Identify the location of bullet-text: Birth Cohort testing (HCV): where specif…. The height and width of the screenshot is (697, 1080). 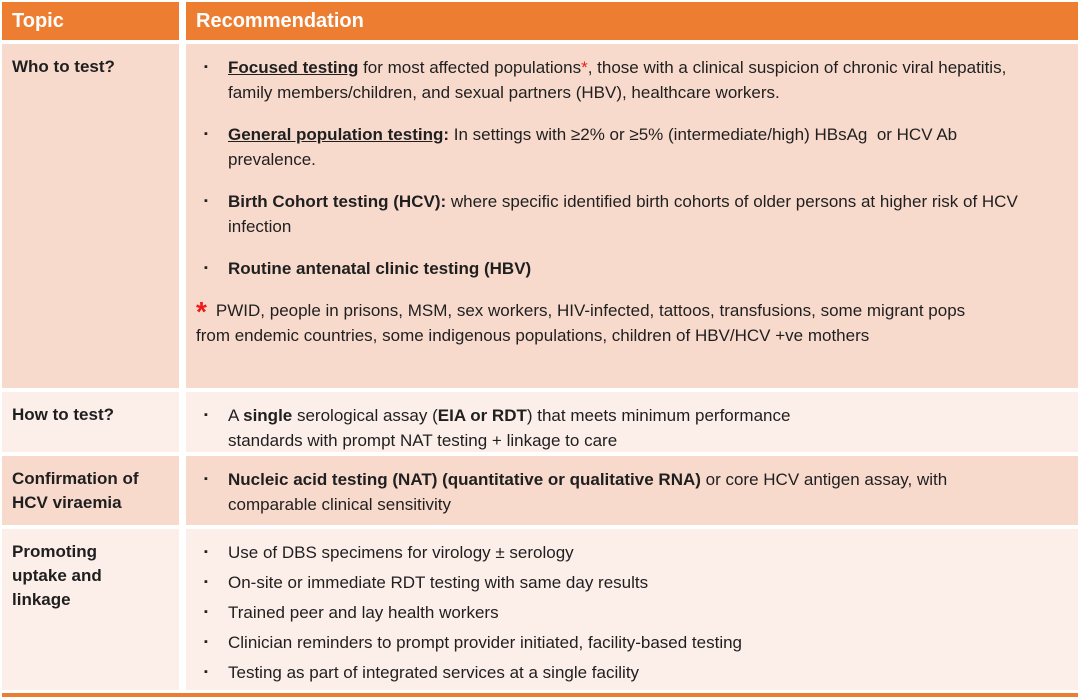
(625, 214).